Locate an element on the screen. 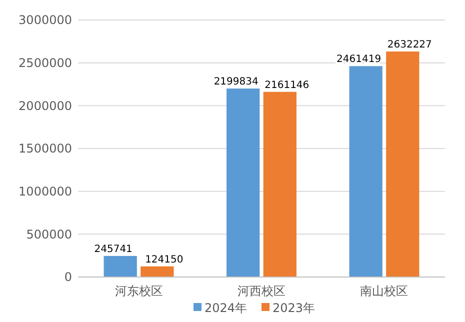 The image size is (465, 322). y-tick-label: 2500000 is located at coordinates (45, 63).